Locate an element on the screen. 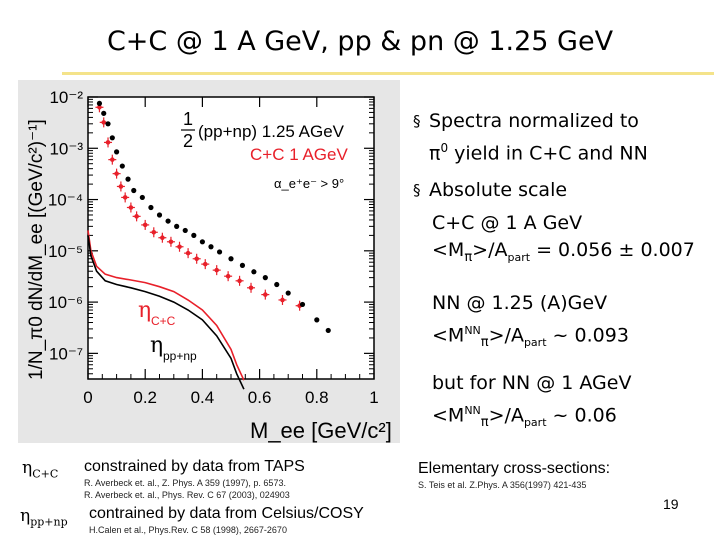 Image resolution: width=720 pixels, height=540 pixels. cc-result-line2: <Mπ>/Apart = 0.056 ± 0.007 is located at coordinates (563, 252).